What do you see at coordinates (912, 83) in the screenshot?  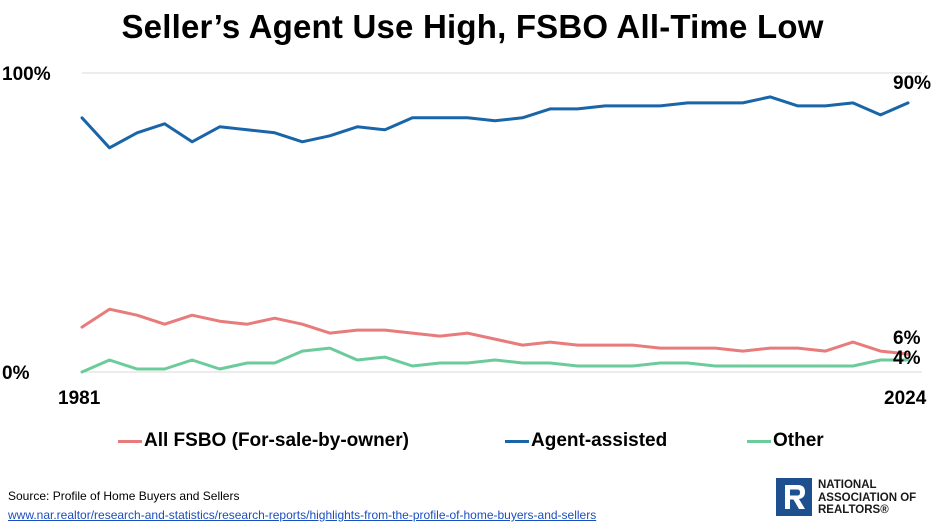 I see `end-label-1: 90%` at bounding box center [912, 83].